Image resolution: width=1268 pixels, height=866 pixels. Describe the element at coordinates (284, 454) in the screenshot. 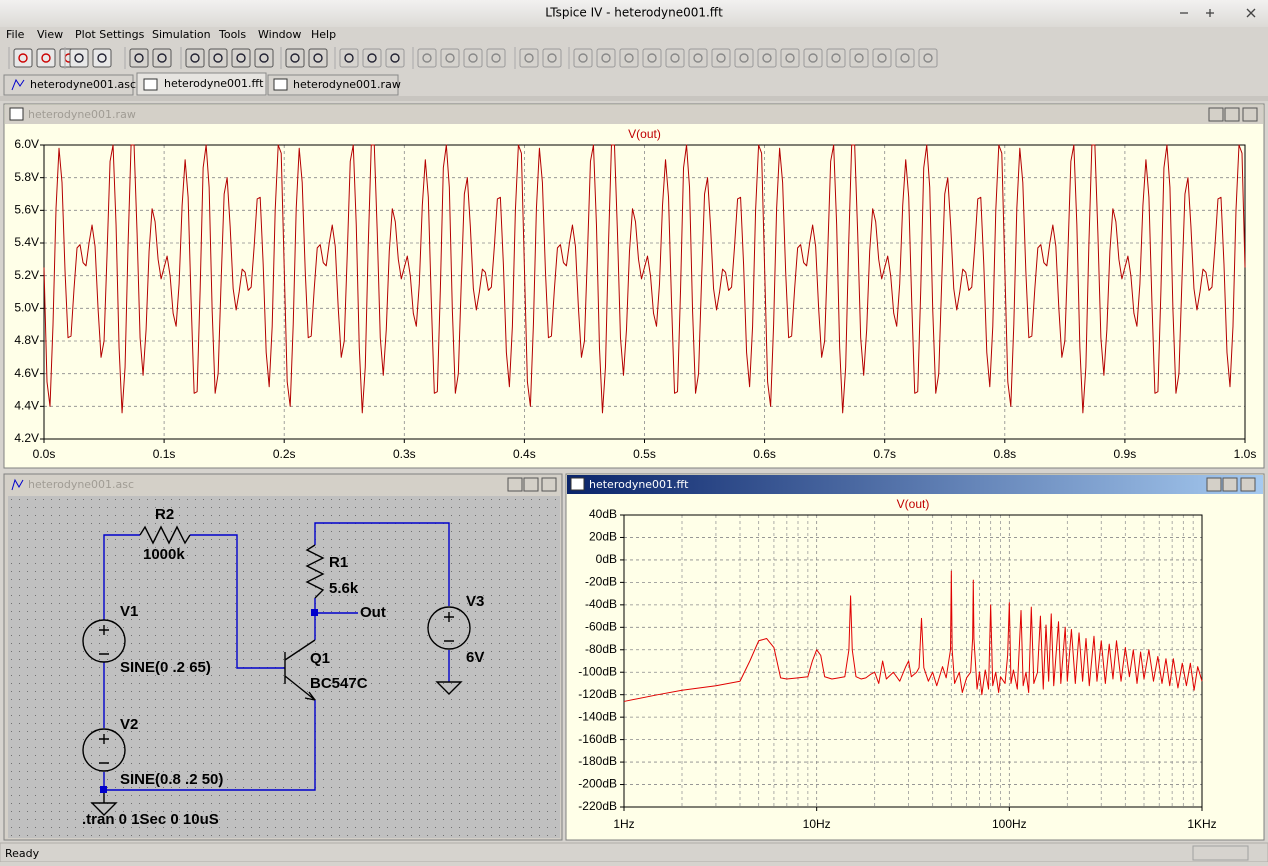

I see `x-tick-label: 0.2s` at that location.